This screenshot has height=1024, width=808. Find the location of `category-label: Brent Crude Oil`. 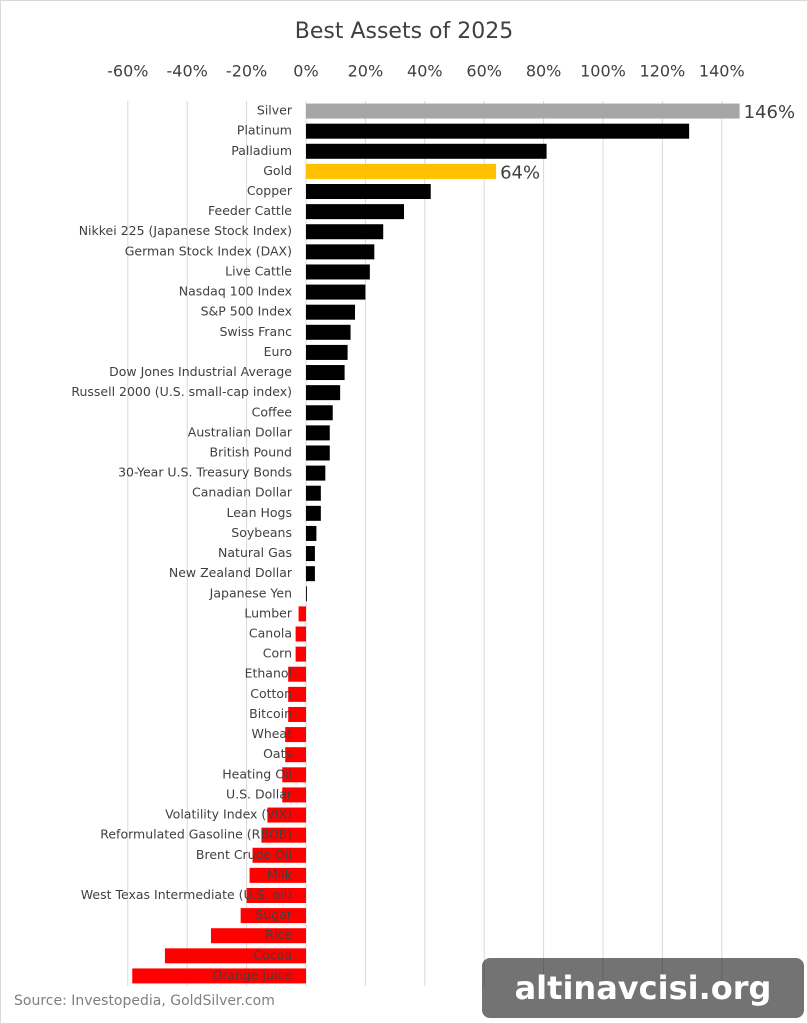

category-label: Brent Crude Oil is located at coordinates (244, 854).